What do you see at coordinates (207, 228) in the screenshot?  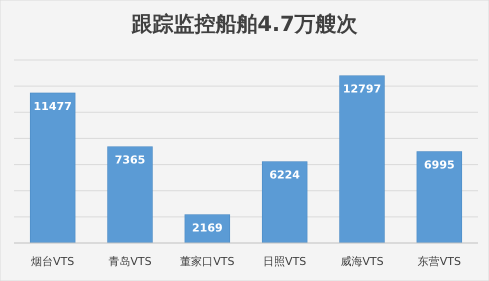 I see `data-label: 2169` at bounding box center [207, 228].